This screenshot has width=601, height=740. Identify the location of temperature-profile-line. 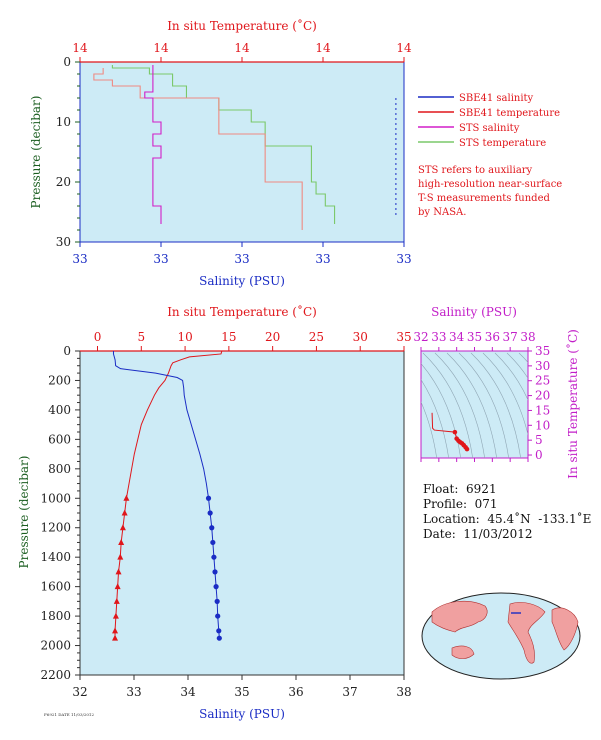
(168, 495).